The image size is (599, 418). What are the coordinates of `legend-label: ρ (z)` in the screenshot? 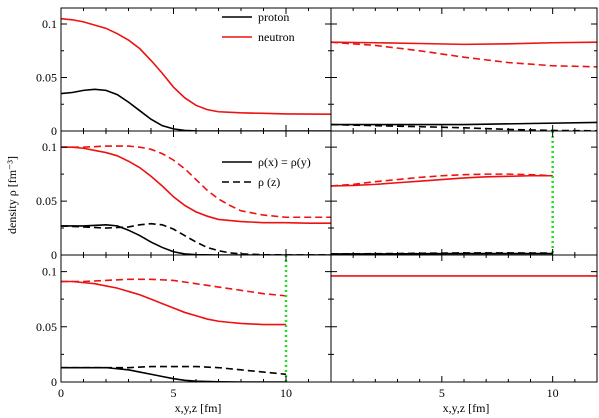 It's located at (269, 182).